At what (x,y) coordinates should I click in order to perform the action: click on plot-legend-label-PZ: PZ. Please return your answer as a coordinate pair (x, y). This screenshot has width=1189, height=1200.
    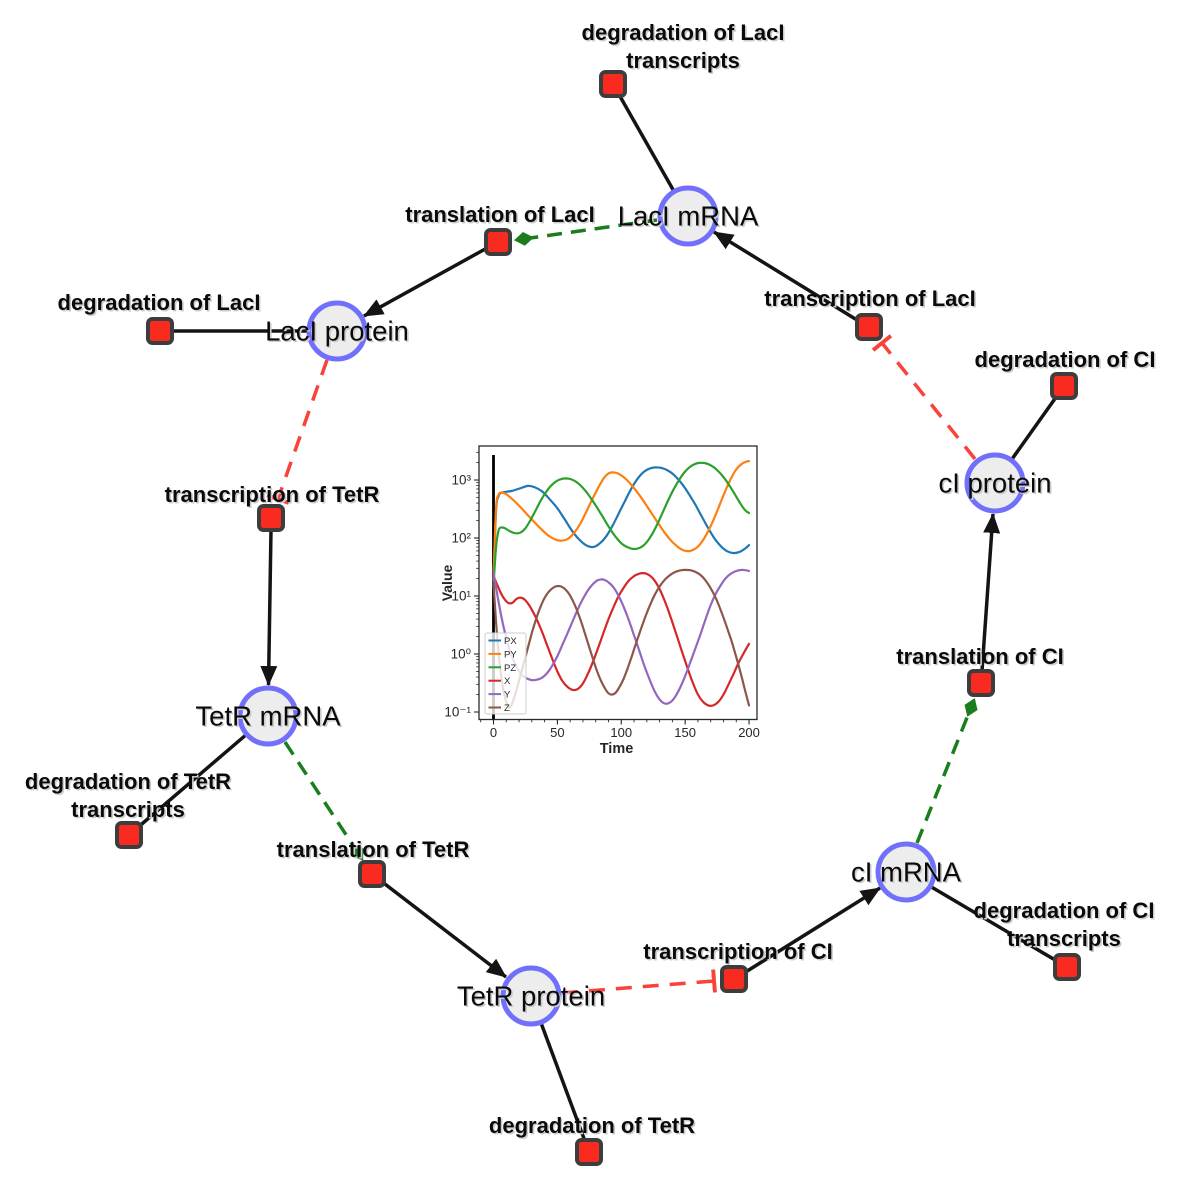
    Looking at the image, I should click on (510, 668).